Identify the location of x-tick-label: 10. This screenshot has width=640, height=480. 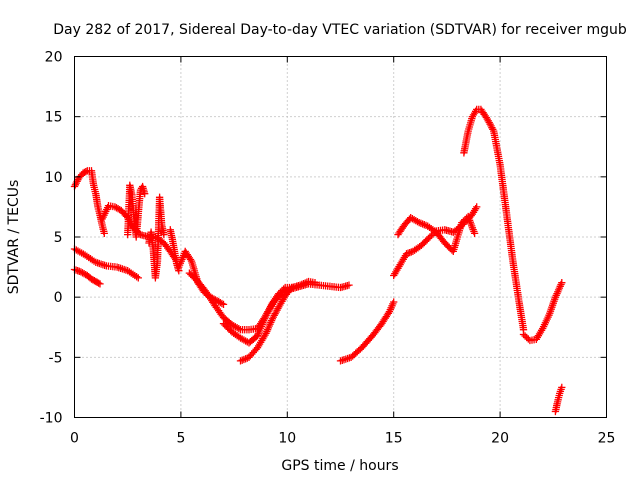
(287, 439).